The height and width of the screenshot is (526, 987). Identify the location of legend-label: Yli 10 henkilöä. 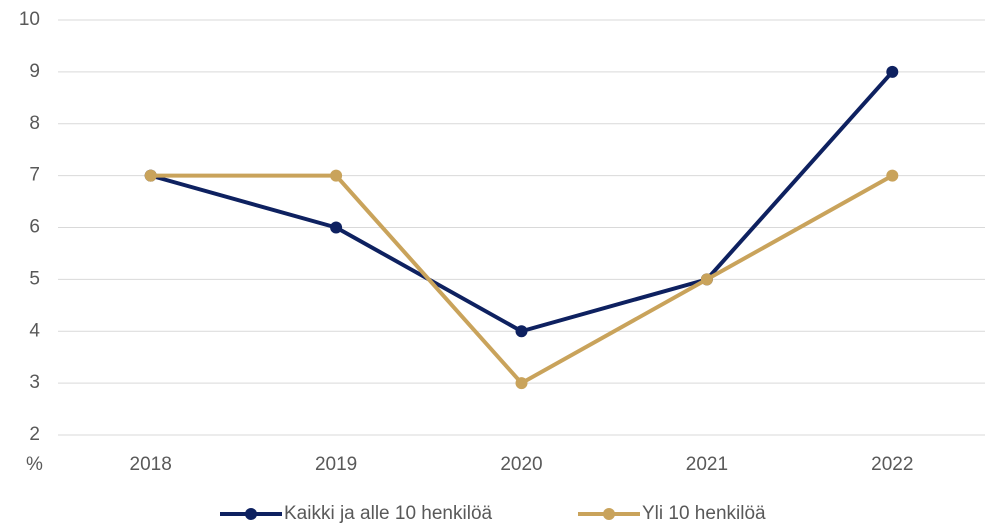
(704, 513).